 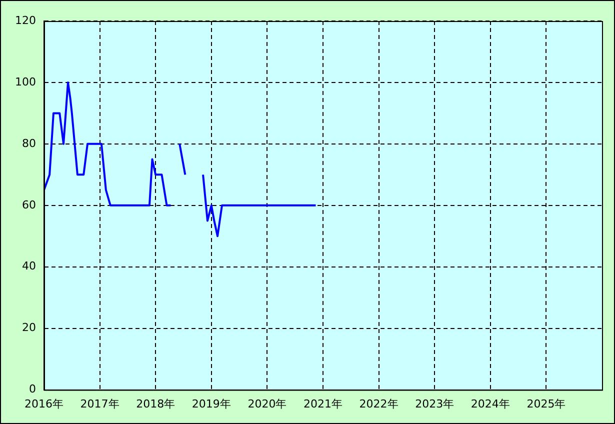 What do you see at coordinates (25, 20) in the screenshot?
I see `y-tick-label: 120` at bounding box center [25, 20].